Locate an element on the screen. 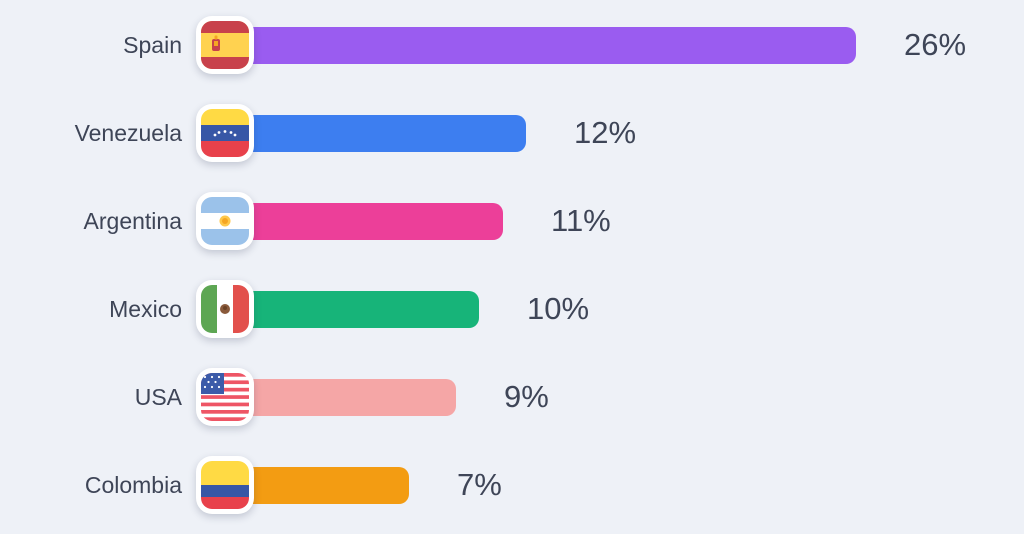 This screenshot has height=534, width=1024. bar-area: 10% is located at coordinates (634, 309).